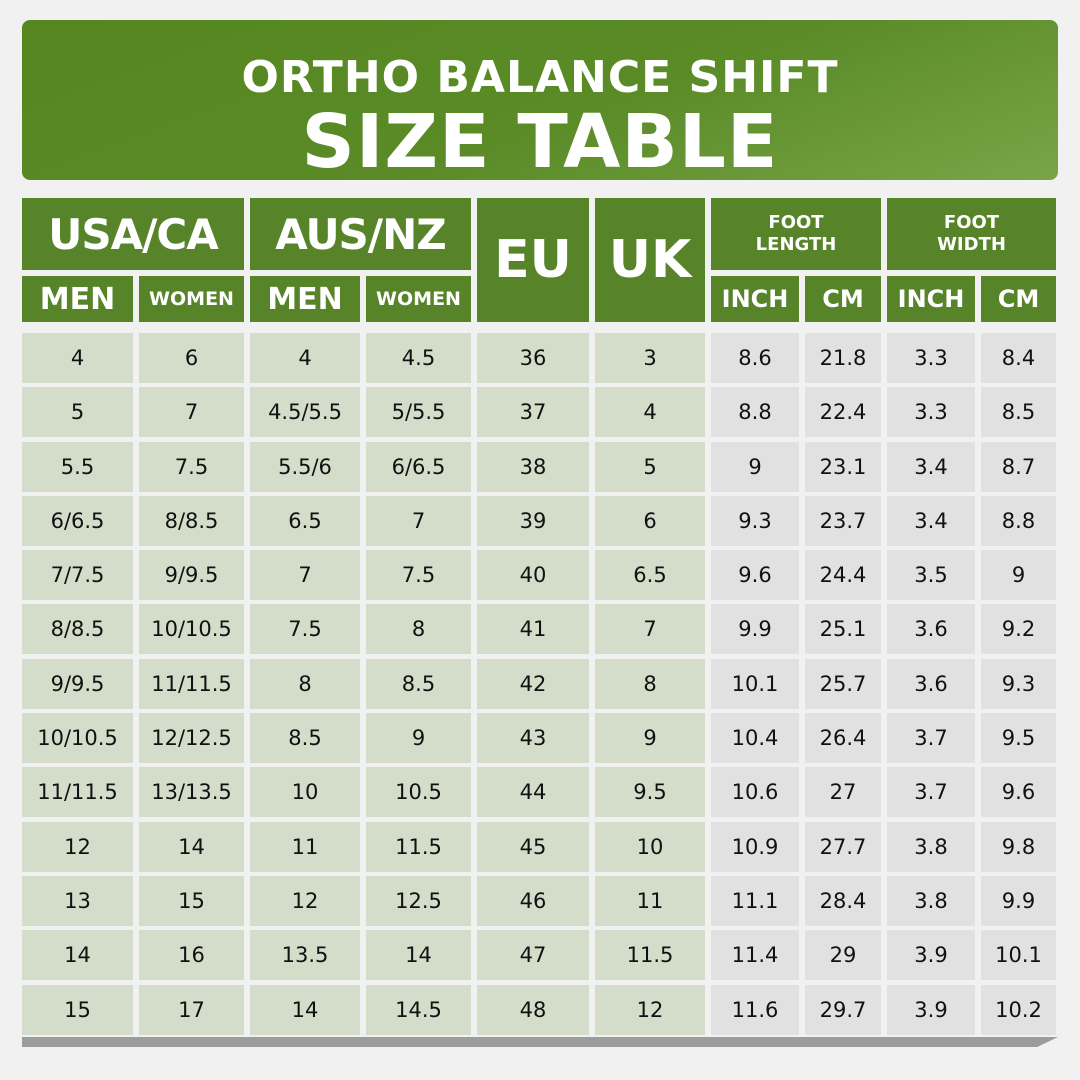  I want to click on cell-aus-men: 12, so click(305, 900).